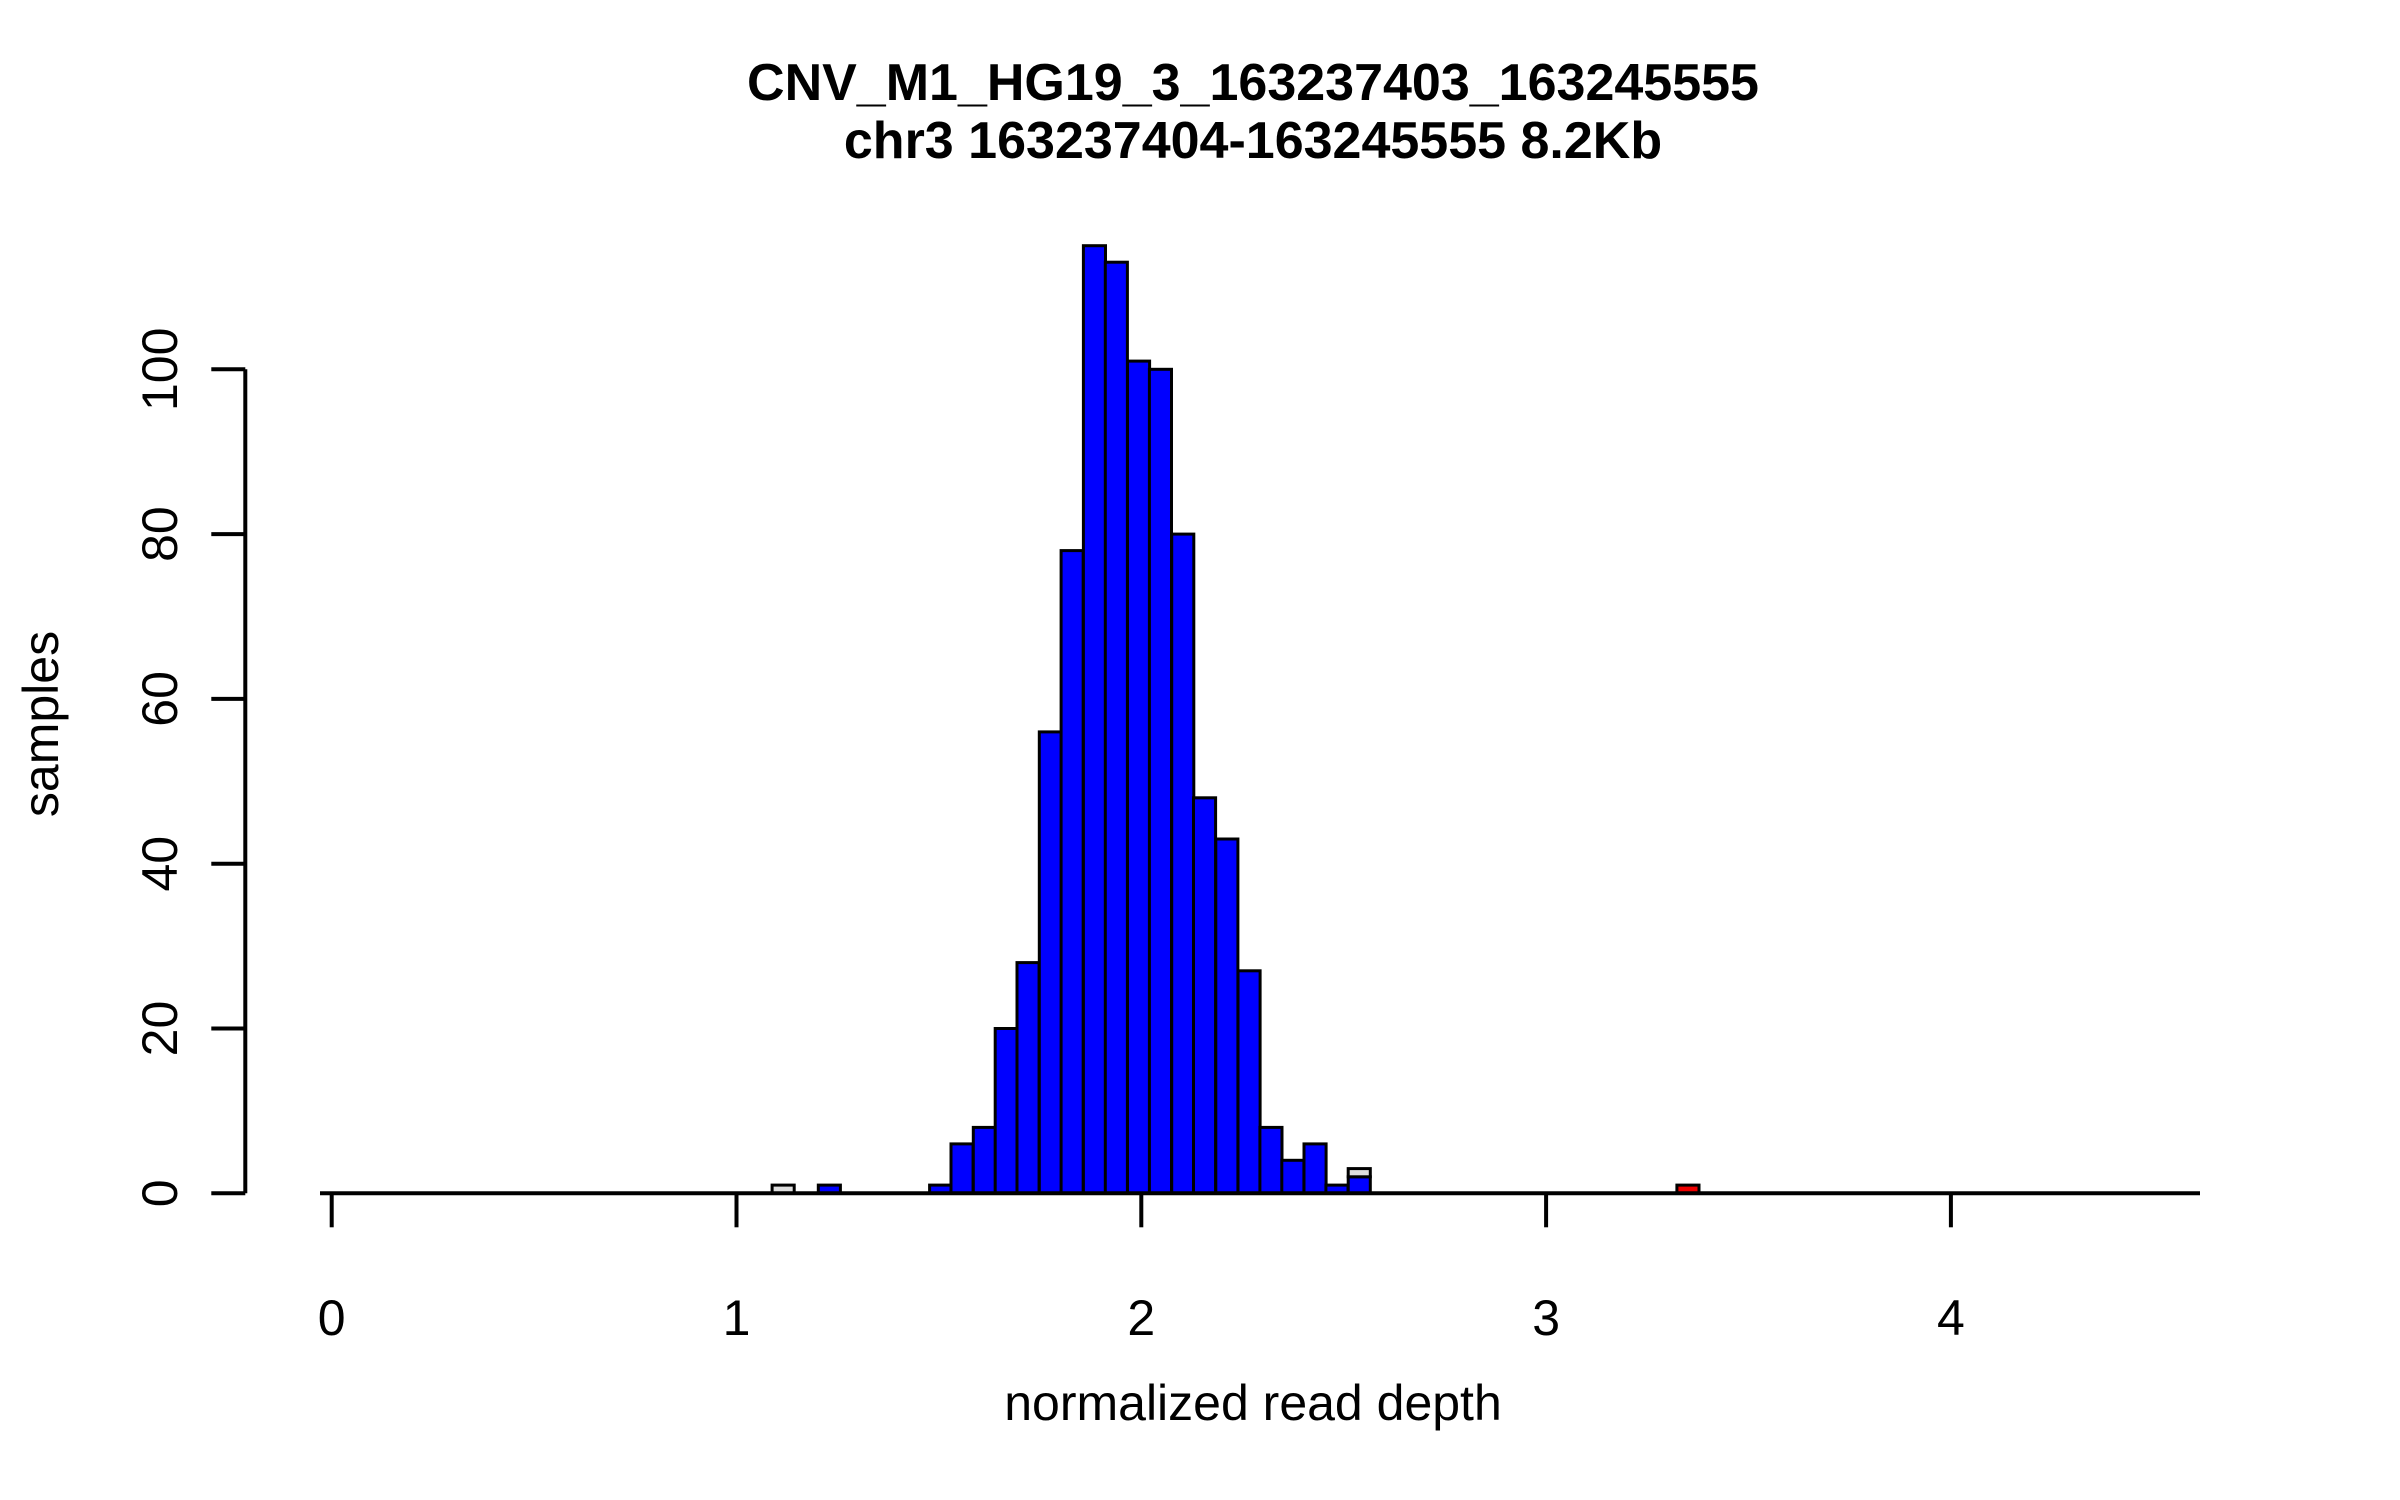 This screenshot has height=1500, width=2400. Describe the element at coordinates (160, 1193) in the screenshot. I see `y-tick-label: 0` at that location.